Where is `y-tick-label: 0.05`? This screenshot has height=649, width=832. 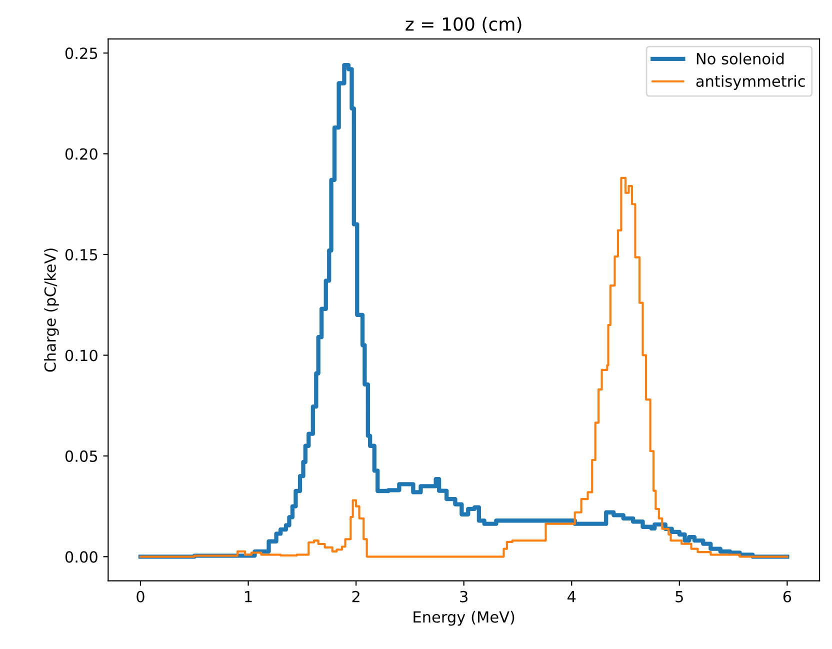 y-tick-label: 0.05 is located at coordinates (81, 456).